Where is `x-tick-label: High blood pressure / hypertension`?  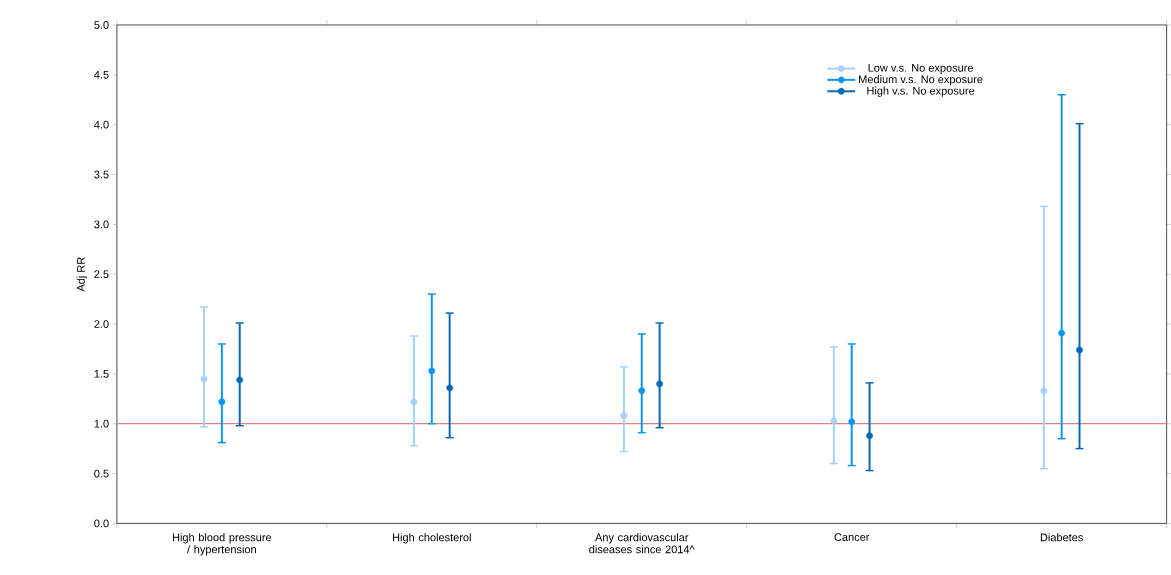 x-tick-label: High blood pressure / hypertension is located at coordinates (222, 544).